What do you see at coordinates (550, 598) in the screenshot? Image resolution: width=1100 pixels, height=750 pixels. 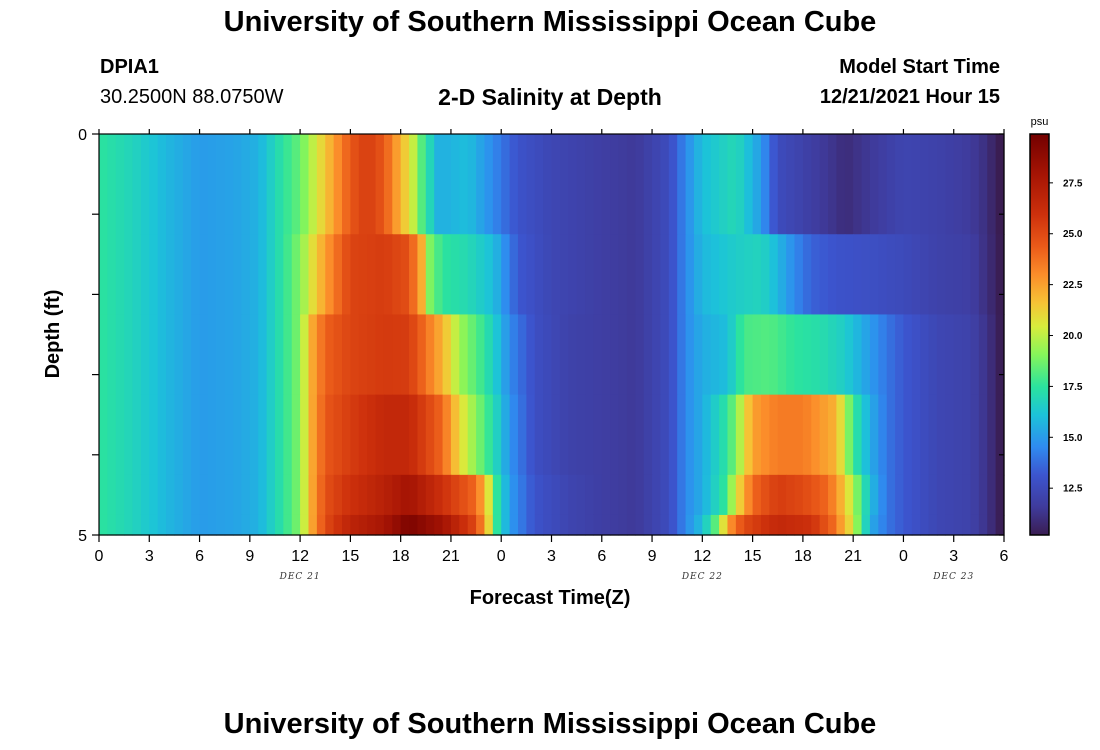 I see `x-axis-label: Forecast Time(Z)` at bounding box center [550, 598].